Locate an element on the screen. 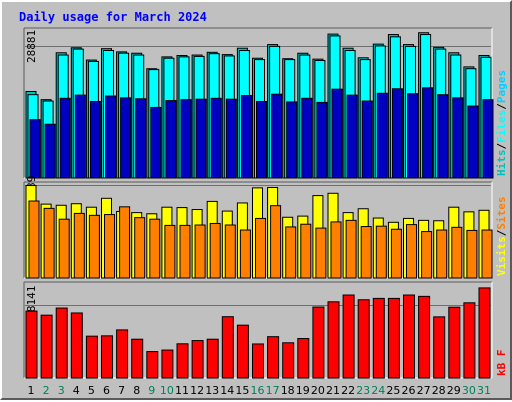 Image resolution: width=512 pixels, height=402 pixels. x-tick-label-20: 20 is located at coordinates (318, 390).